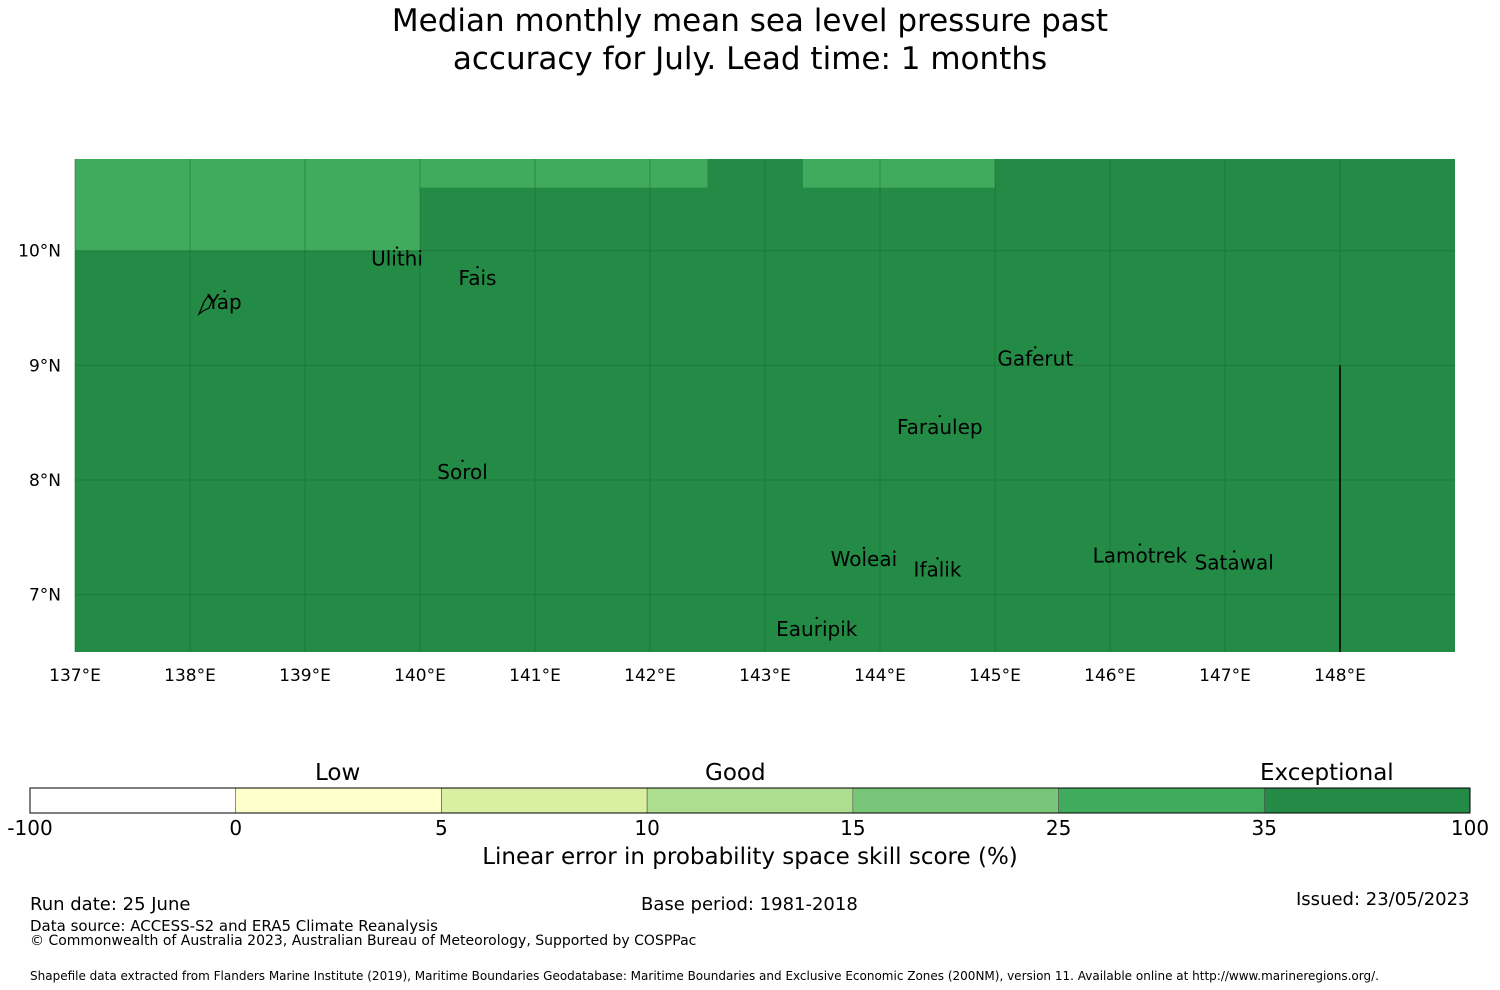  What do you see at coordinates (1035, 358) in the screenshot?
I see `place-label-gaferut: Gaferut` at bounding box center [1035, 358].